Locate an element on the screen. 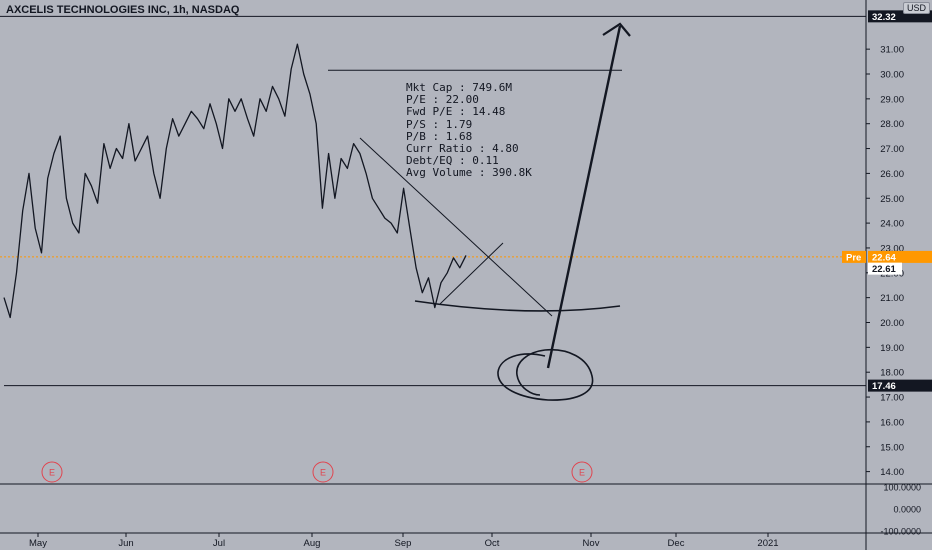 The width and height of the screenshot is (932, 550). time-tick-label: Aug is located at coordinates (312, 543).